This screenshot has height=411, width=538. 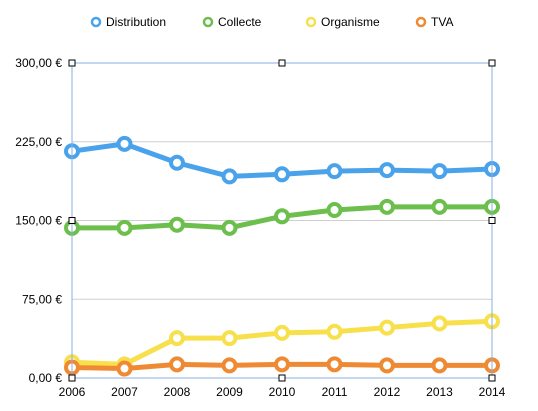 What do you see at coordinates (72, 392) in the screenshot?
I see `x-tick-label: 2006` at bounding box center [72, 392].